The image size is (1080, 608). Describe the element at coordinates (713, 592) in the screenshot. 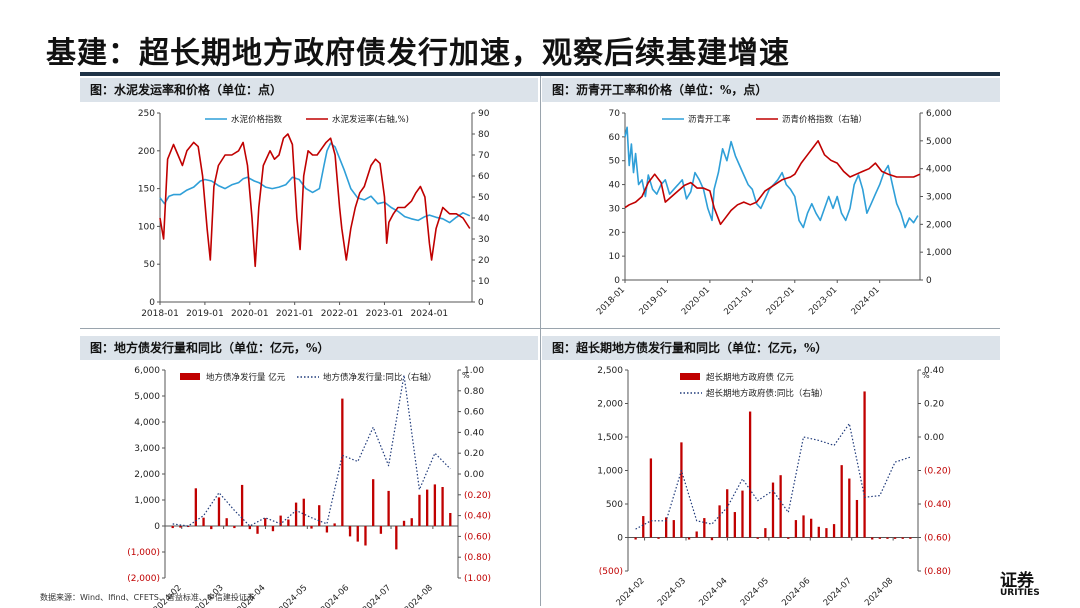

I see `ultra-long-bond-x-tick-label: 2024-04` at that location.